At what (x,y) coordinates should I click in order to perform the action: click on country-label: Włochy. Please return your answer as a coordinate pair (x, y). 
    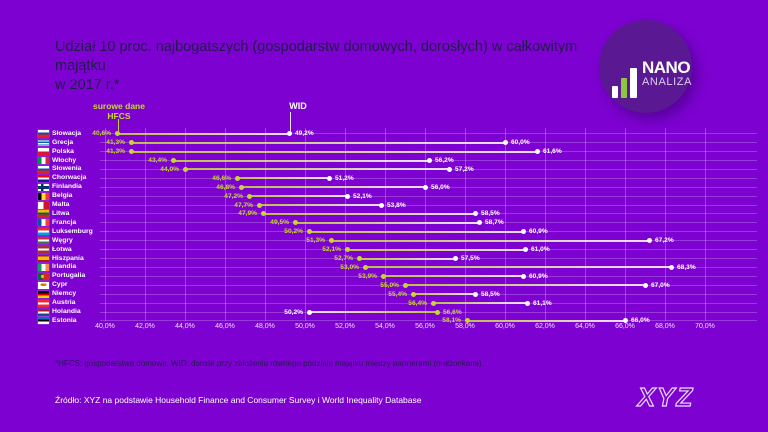
    Looking at the image, I should click on (64, 160).